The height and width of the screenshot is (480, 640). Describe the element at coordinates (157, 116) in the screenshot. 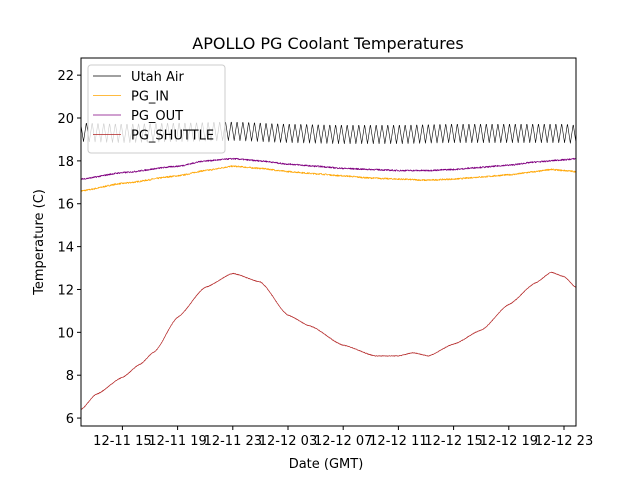

I see `legend-label: PG_OUT` at that location.